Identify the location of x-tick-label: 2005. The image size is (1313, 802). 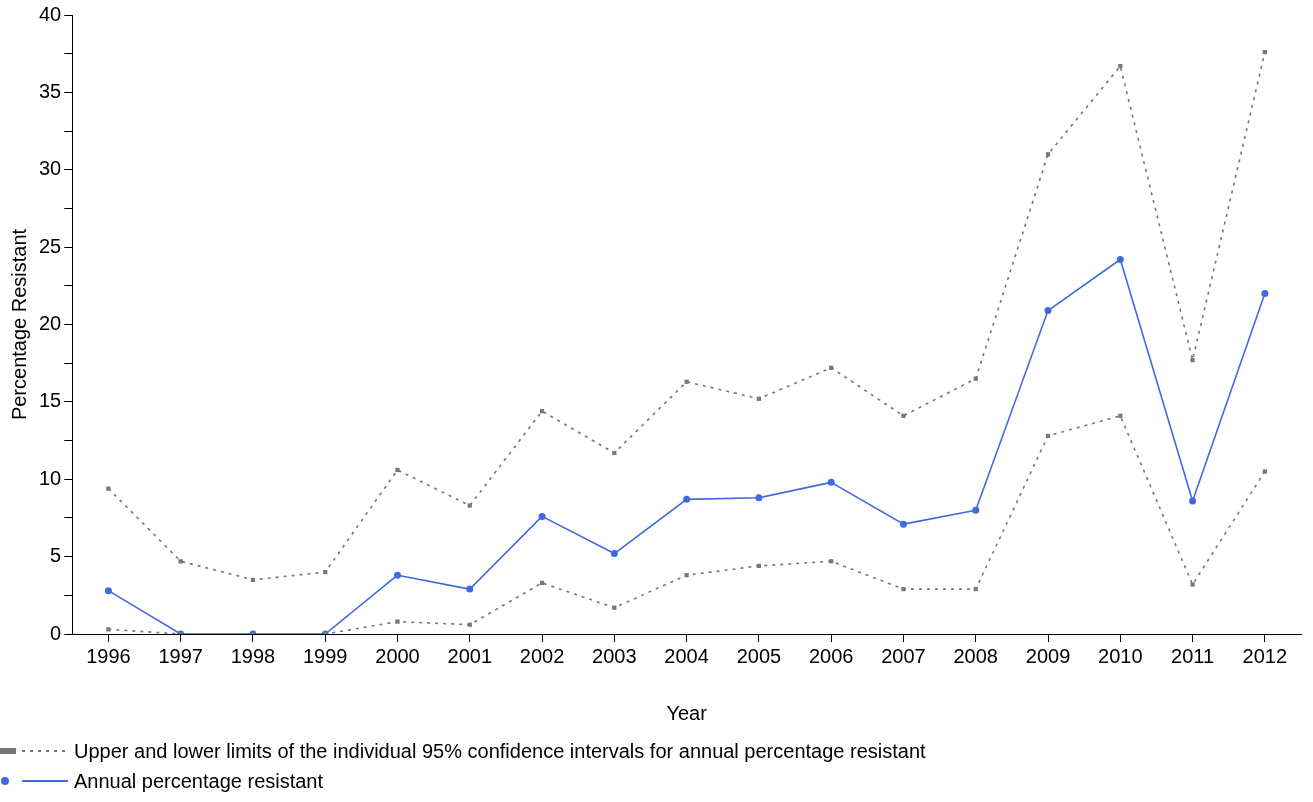
(759, 655).